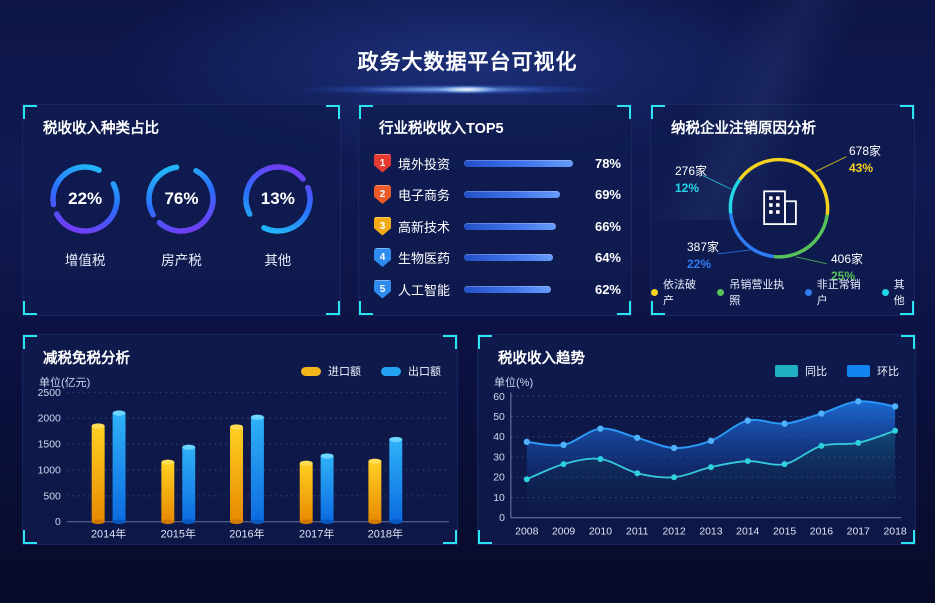 This screenshot has width=935, height=603. I want to click on callout-count: 678家, so click(865, 151).